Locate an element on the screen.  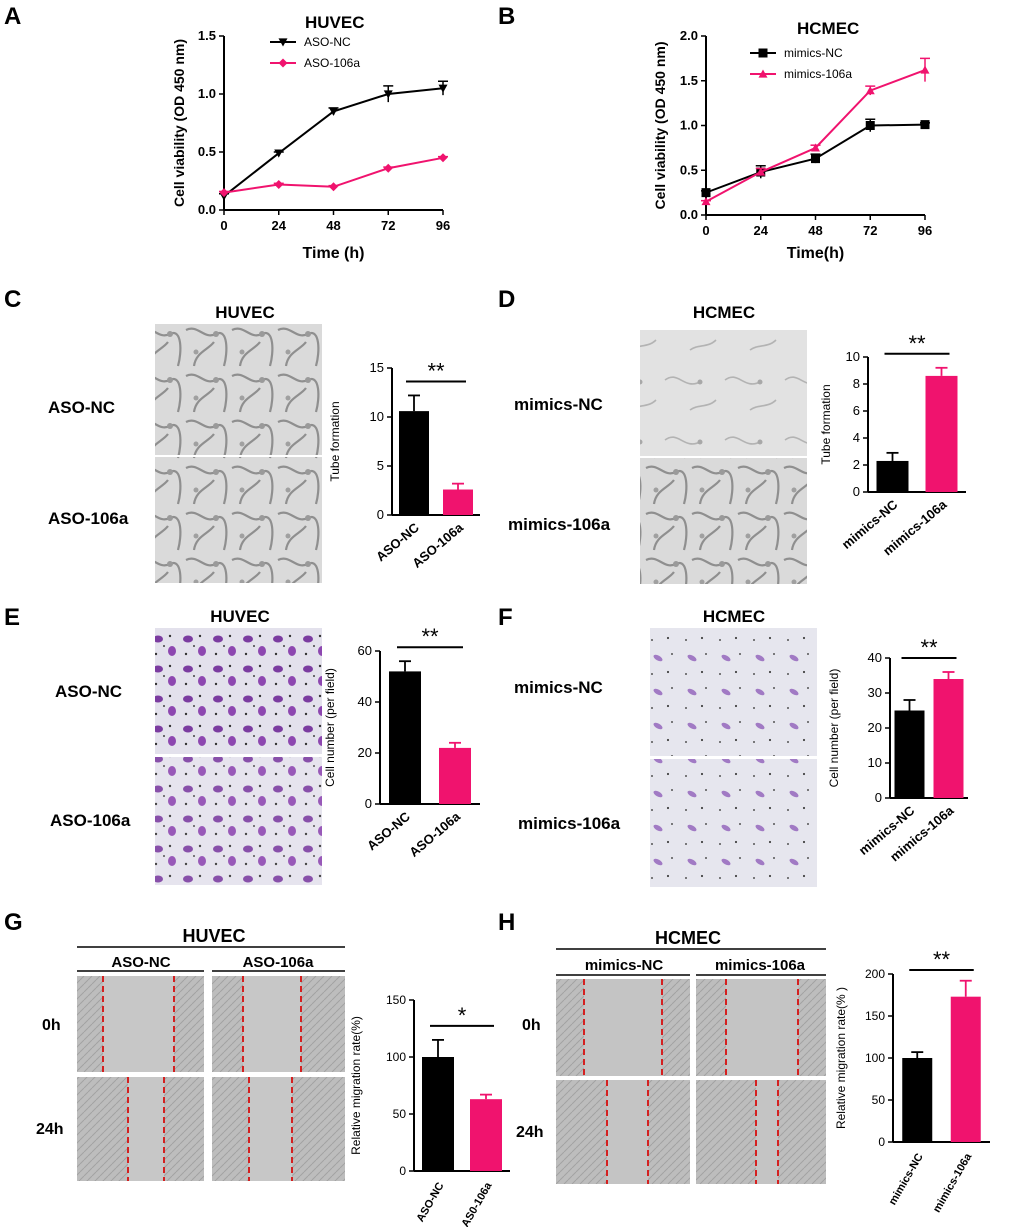
legend-label: mimics-NC is located at coordinates (813, 53).